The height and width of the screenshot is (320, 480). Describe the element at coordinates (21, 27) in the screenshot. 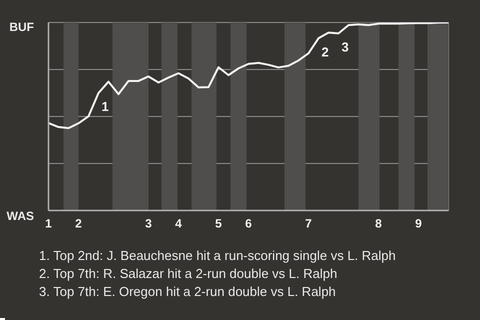

I see `text: BUF` at that location.